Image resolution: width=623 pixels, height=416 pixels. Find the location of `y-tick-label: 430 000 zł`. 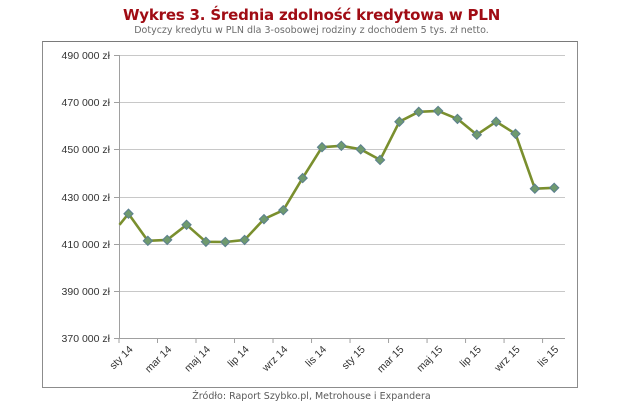

y-tick-label: 430 000 zł is located at coordinates (86, 198).